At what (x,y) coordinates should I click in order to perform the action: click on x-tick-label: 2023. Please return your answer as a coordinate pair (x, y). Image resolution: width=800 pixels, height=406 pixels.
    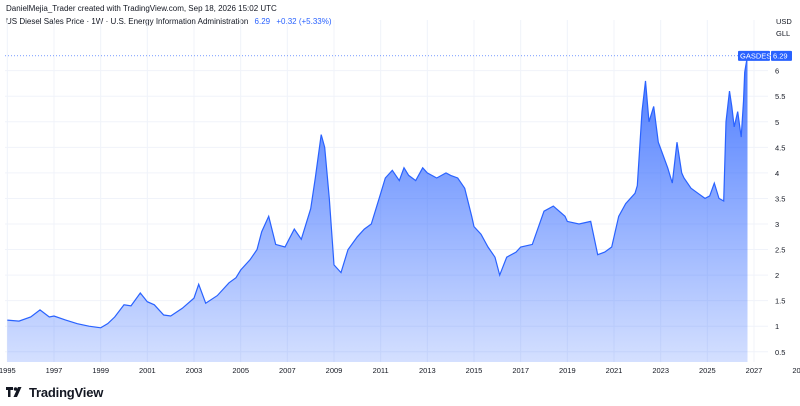
    Looking at the image, I should click on (660, 370).